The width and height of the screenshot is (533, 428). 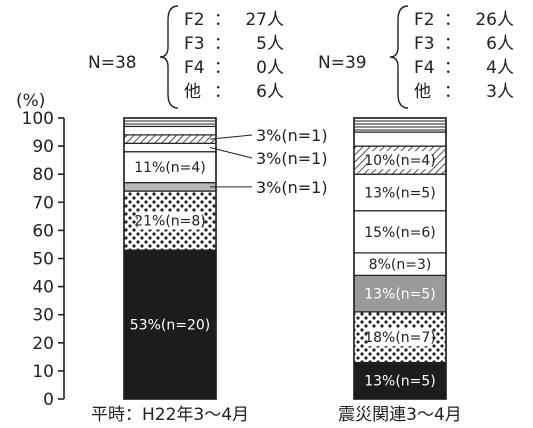 What do you see at coordinates (43, 288) in the screenshot?
I see `y-tick-label: 40` at bounding box center [43, 288].